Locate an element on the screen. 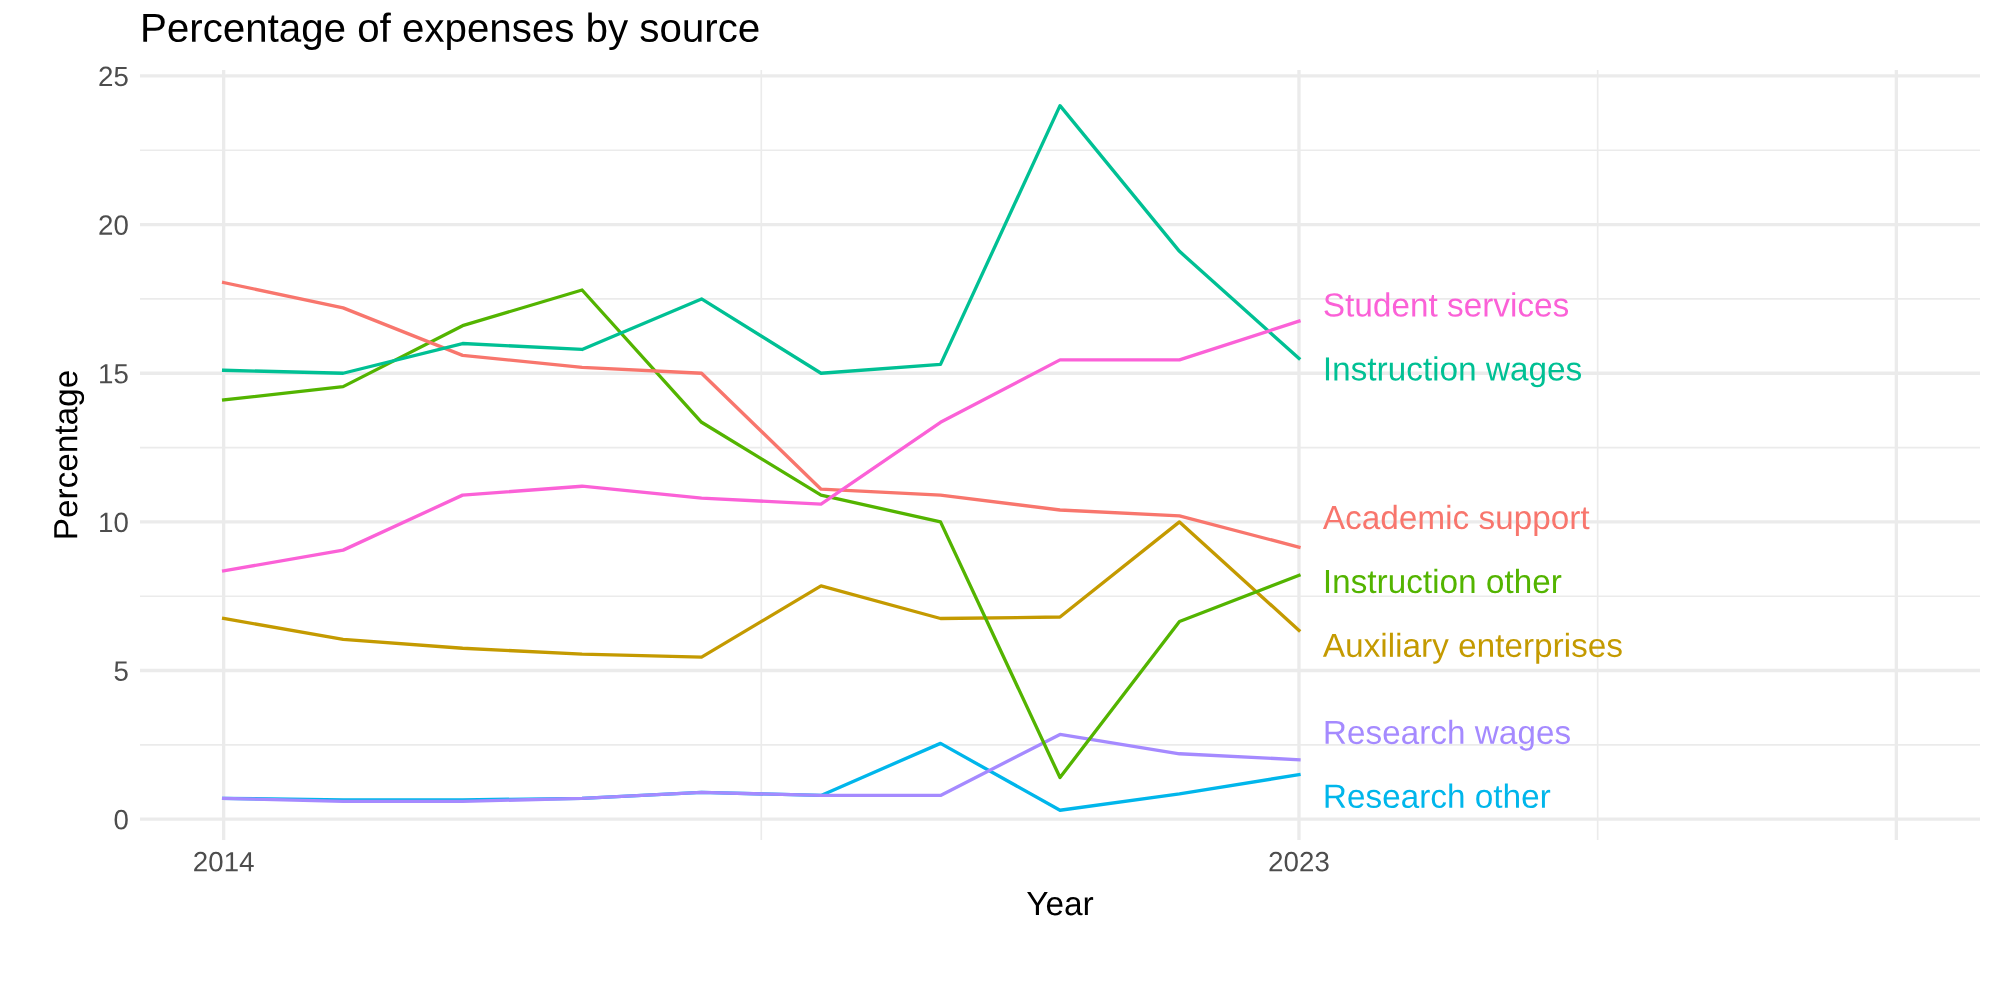 Image resolution: width=2000 pixels, height=1000 pixels. series-label: Auxiliary enterprises is located at coordinates (1472, 648).